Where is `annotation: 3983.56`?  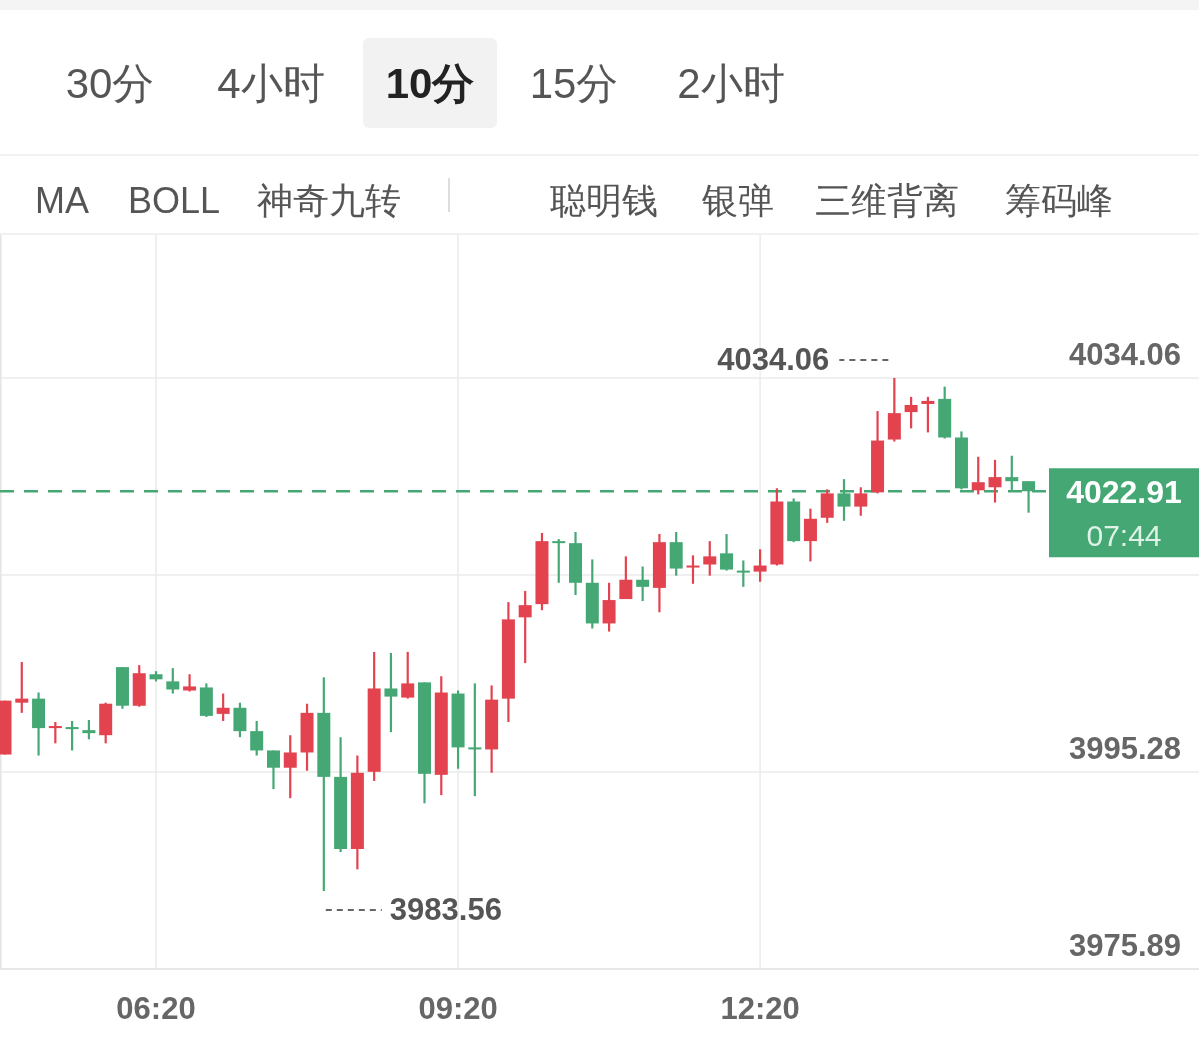
annotation: 3983.56 is located at coordinates (445, 910).